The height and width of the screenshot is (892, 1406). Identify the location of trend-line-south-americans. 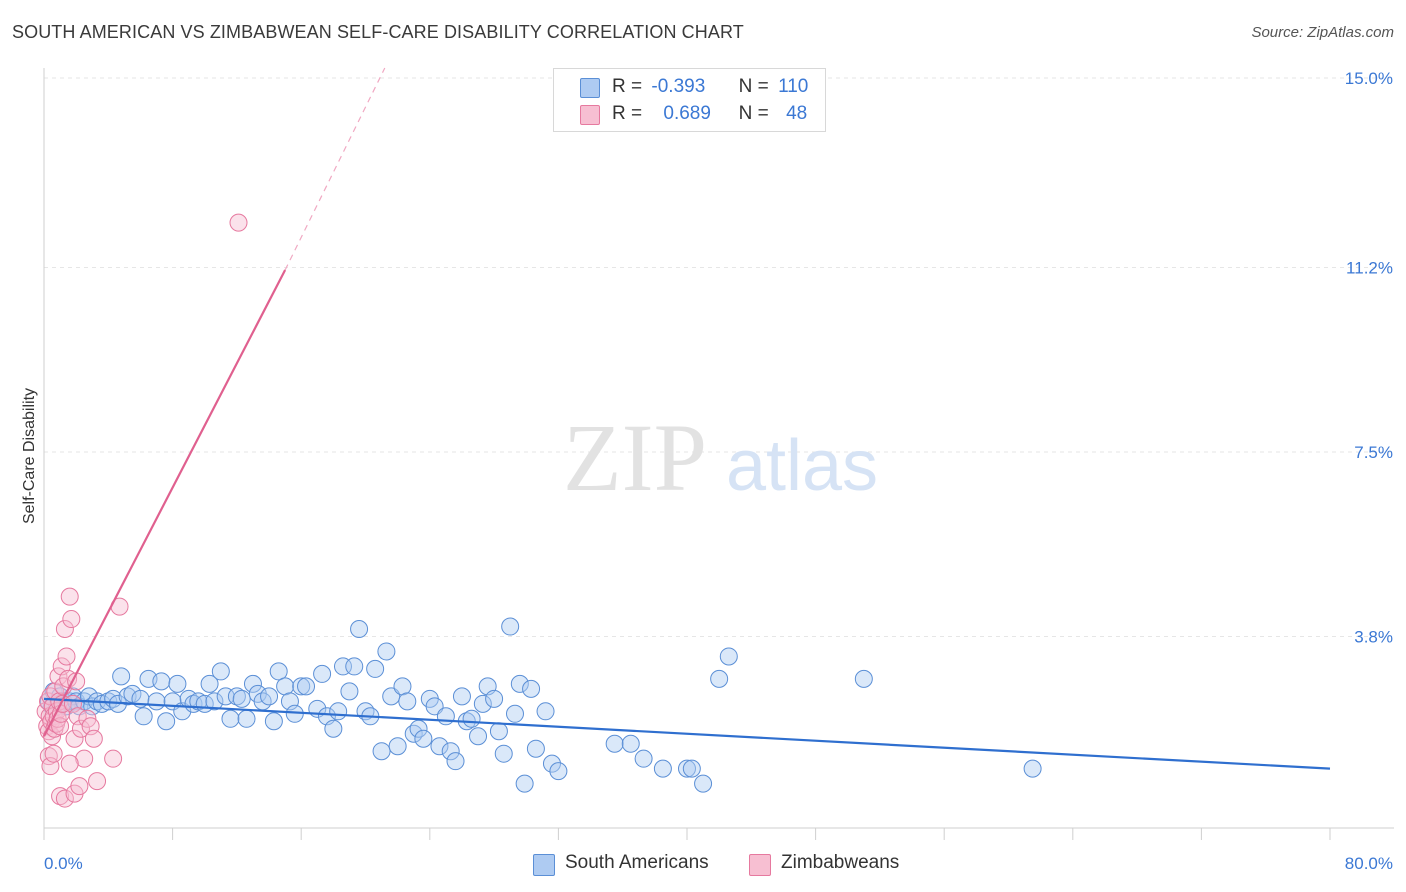
(687, 733).